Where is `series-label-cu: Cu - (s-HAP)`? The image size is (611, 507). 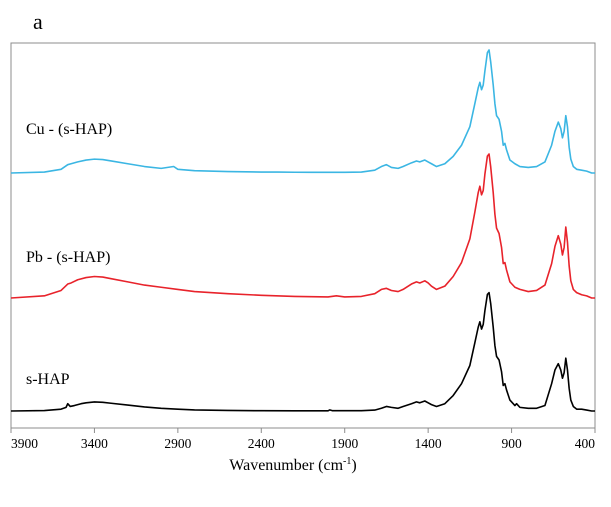
series-label-cu: Cu - (s-HAP) is located at coordinates (69, 129).